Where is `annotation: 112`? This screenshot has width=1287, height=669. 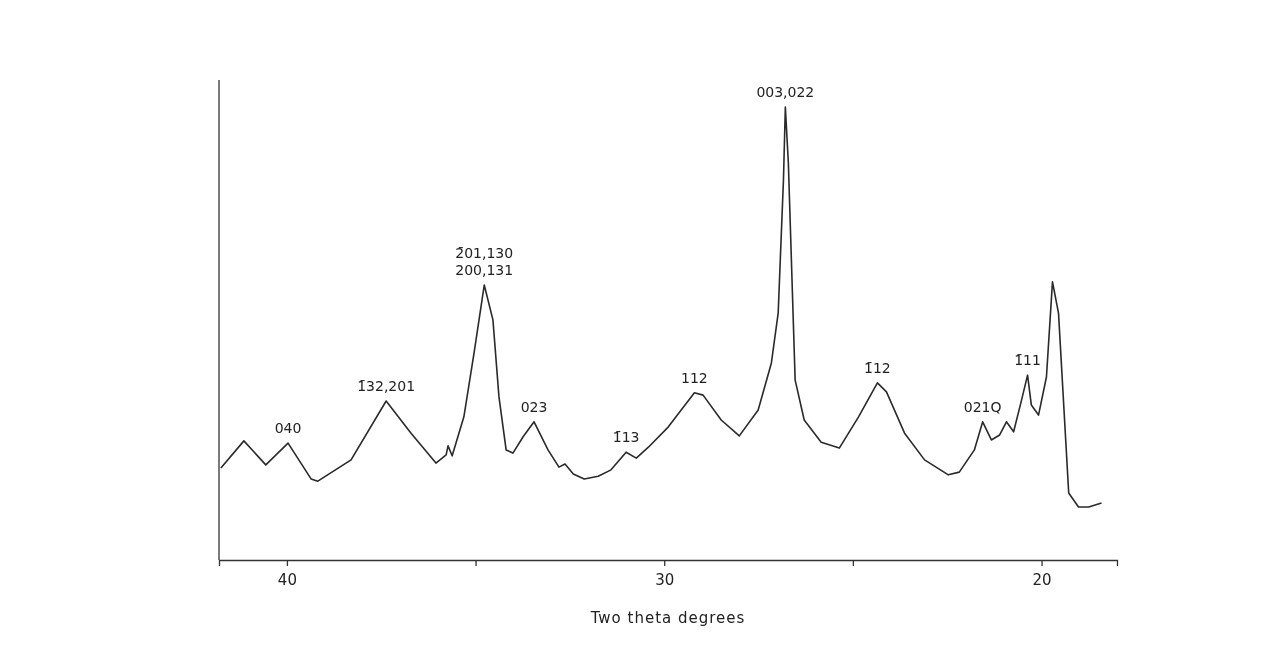
annotation: 112 is located at coordinates (694, 377).